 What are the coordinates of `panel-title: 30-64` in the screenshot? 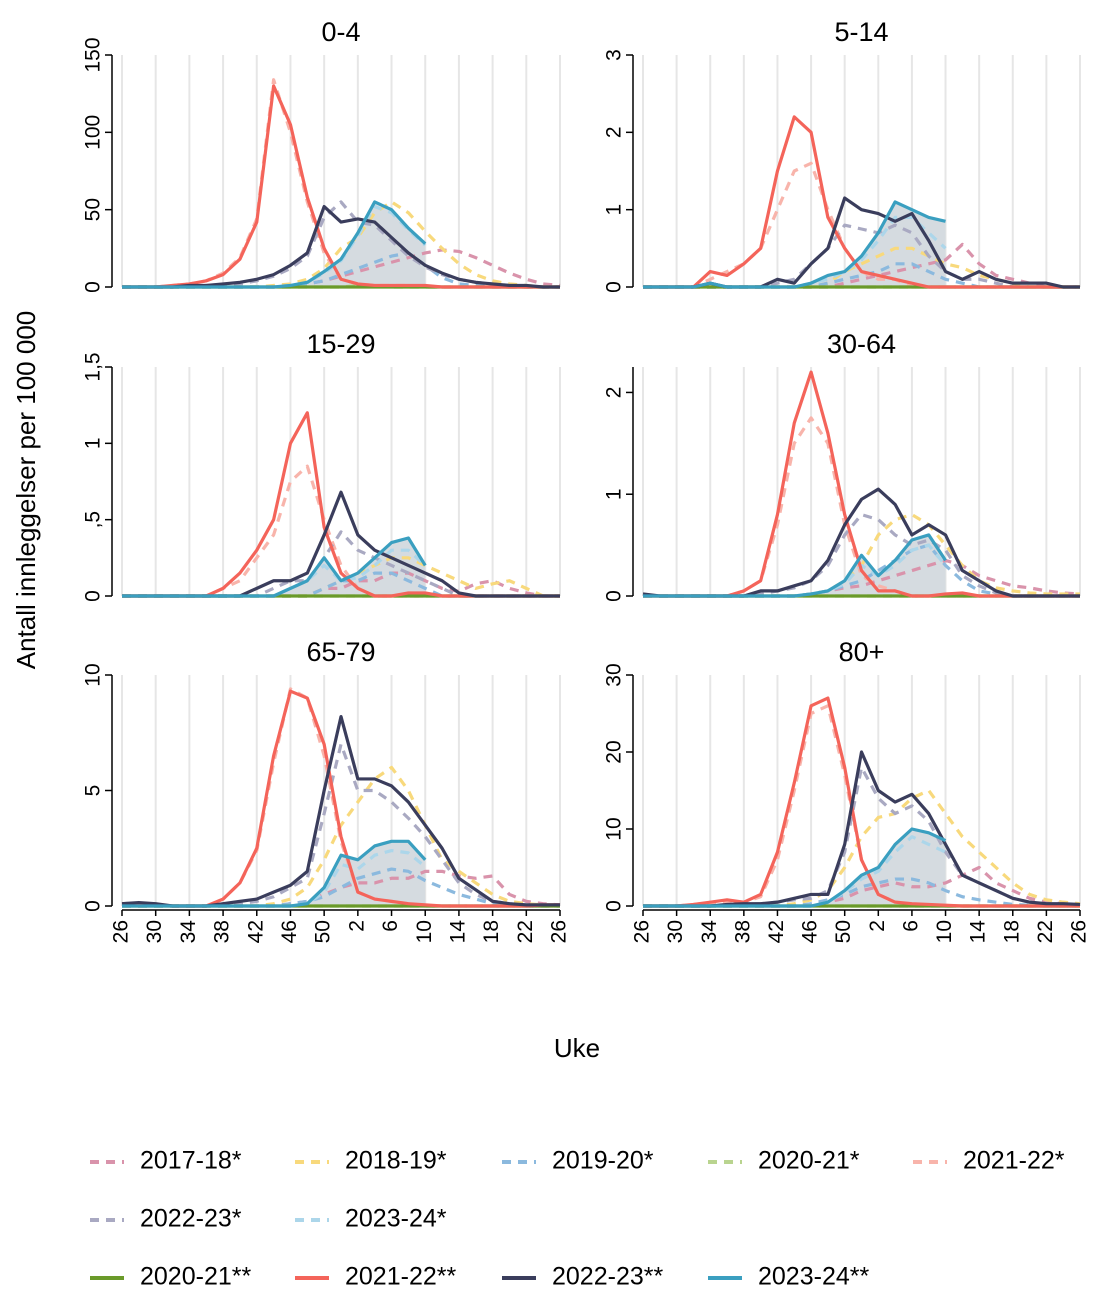 It's located at (861, 344).